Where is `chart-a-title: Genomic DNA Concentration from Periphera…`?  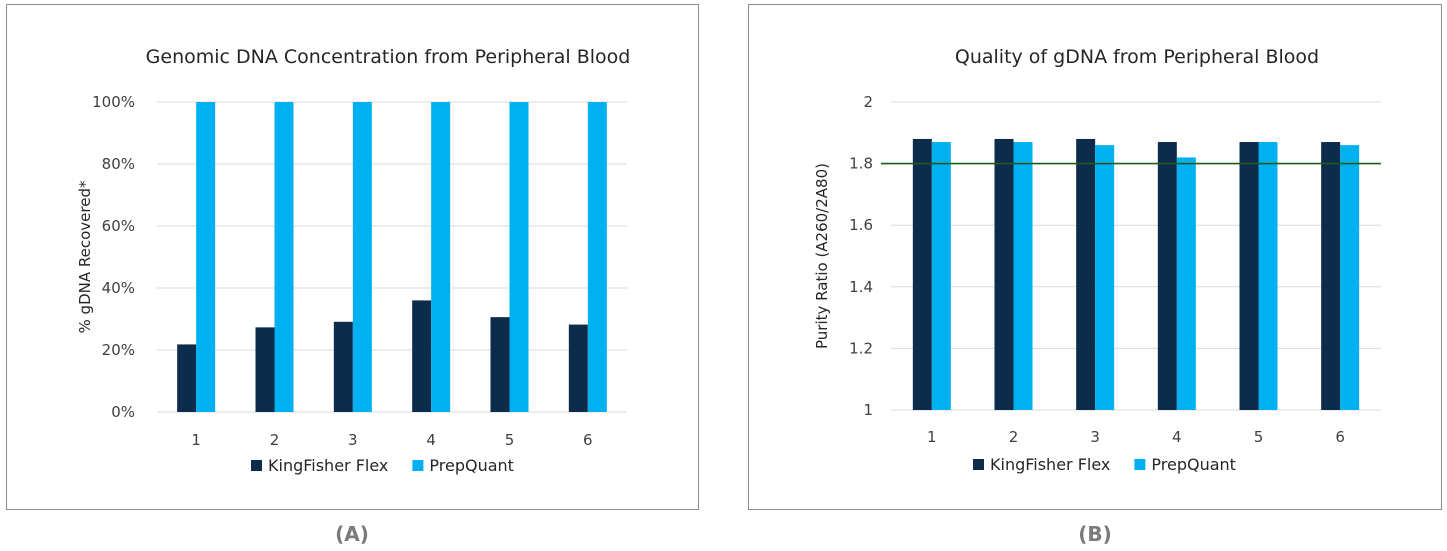 chart-a-title: Genomic DNA Concentration from Periphera… is located at coordinates (388, 57).